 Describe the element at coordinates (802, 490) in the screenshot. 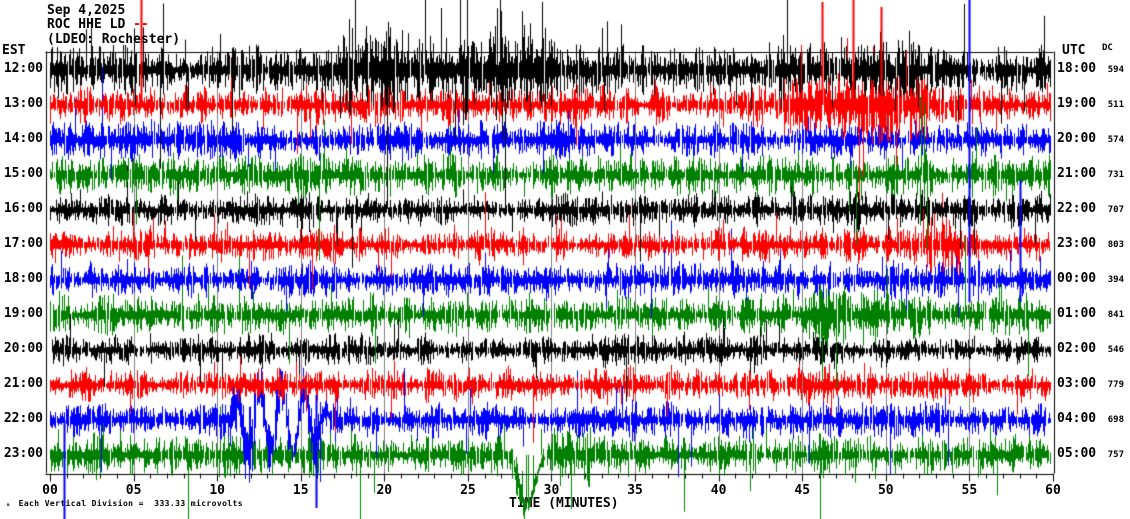

I see `x-tick-label: 45` at that location.